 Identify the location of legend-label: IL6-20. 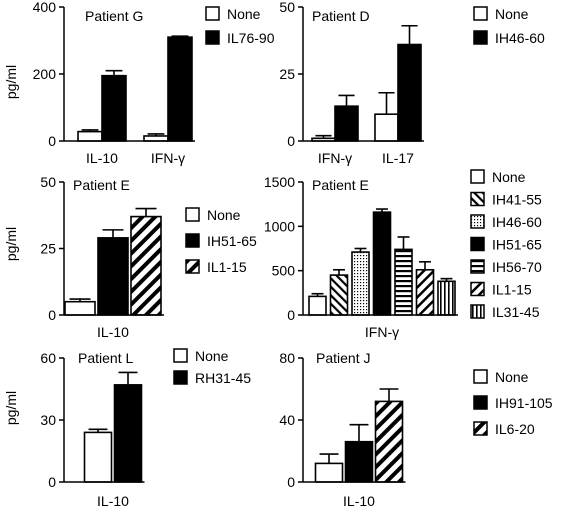
(515, 429).